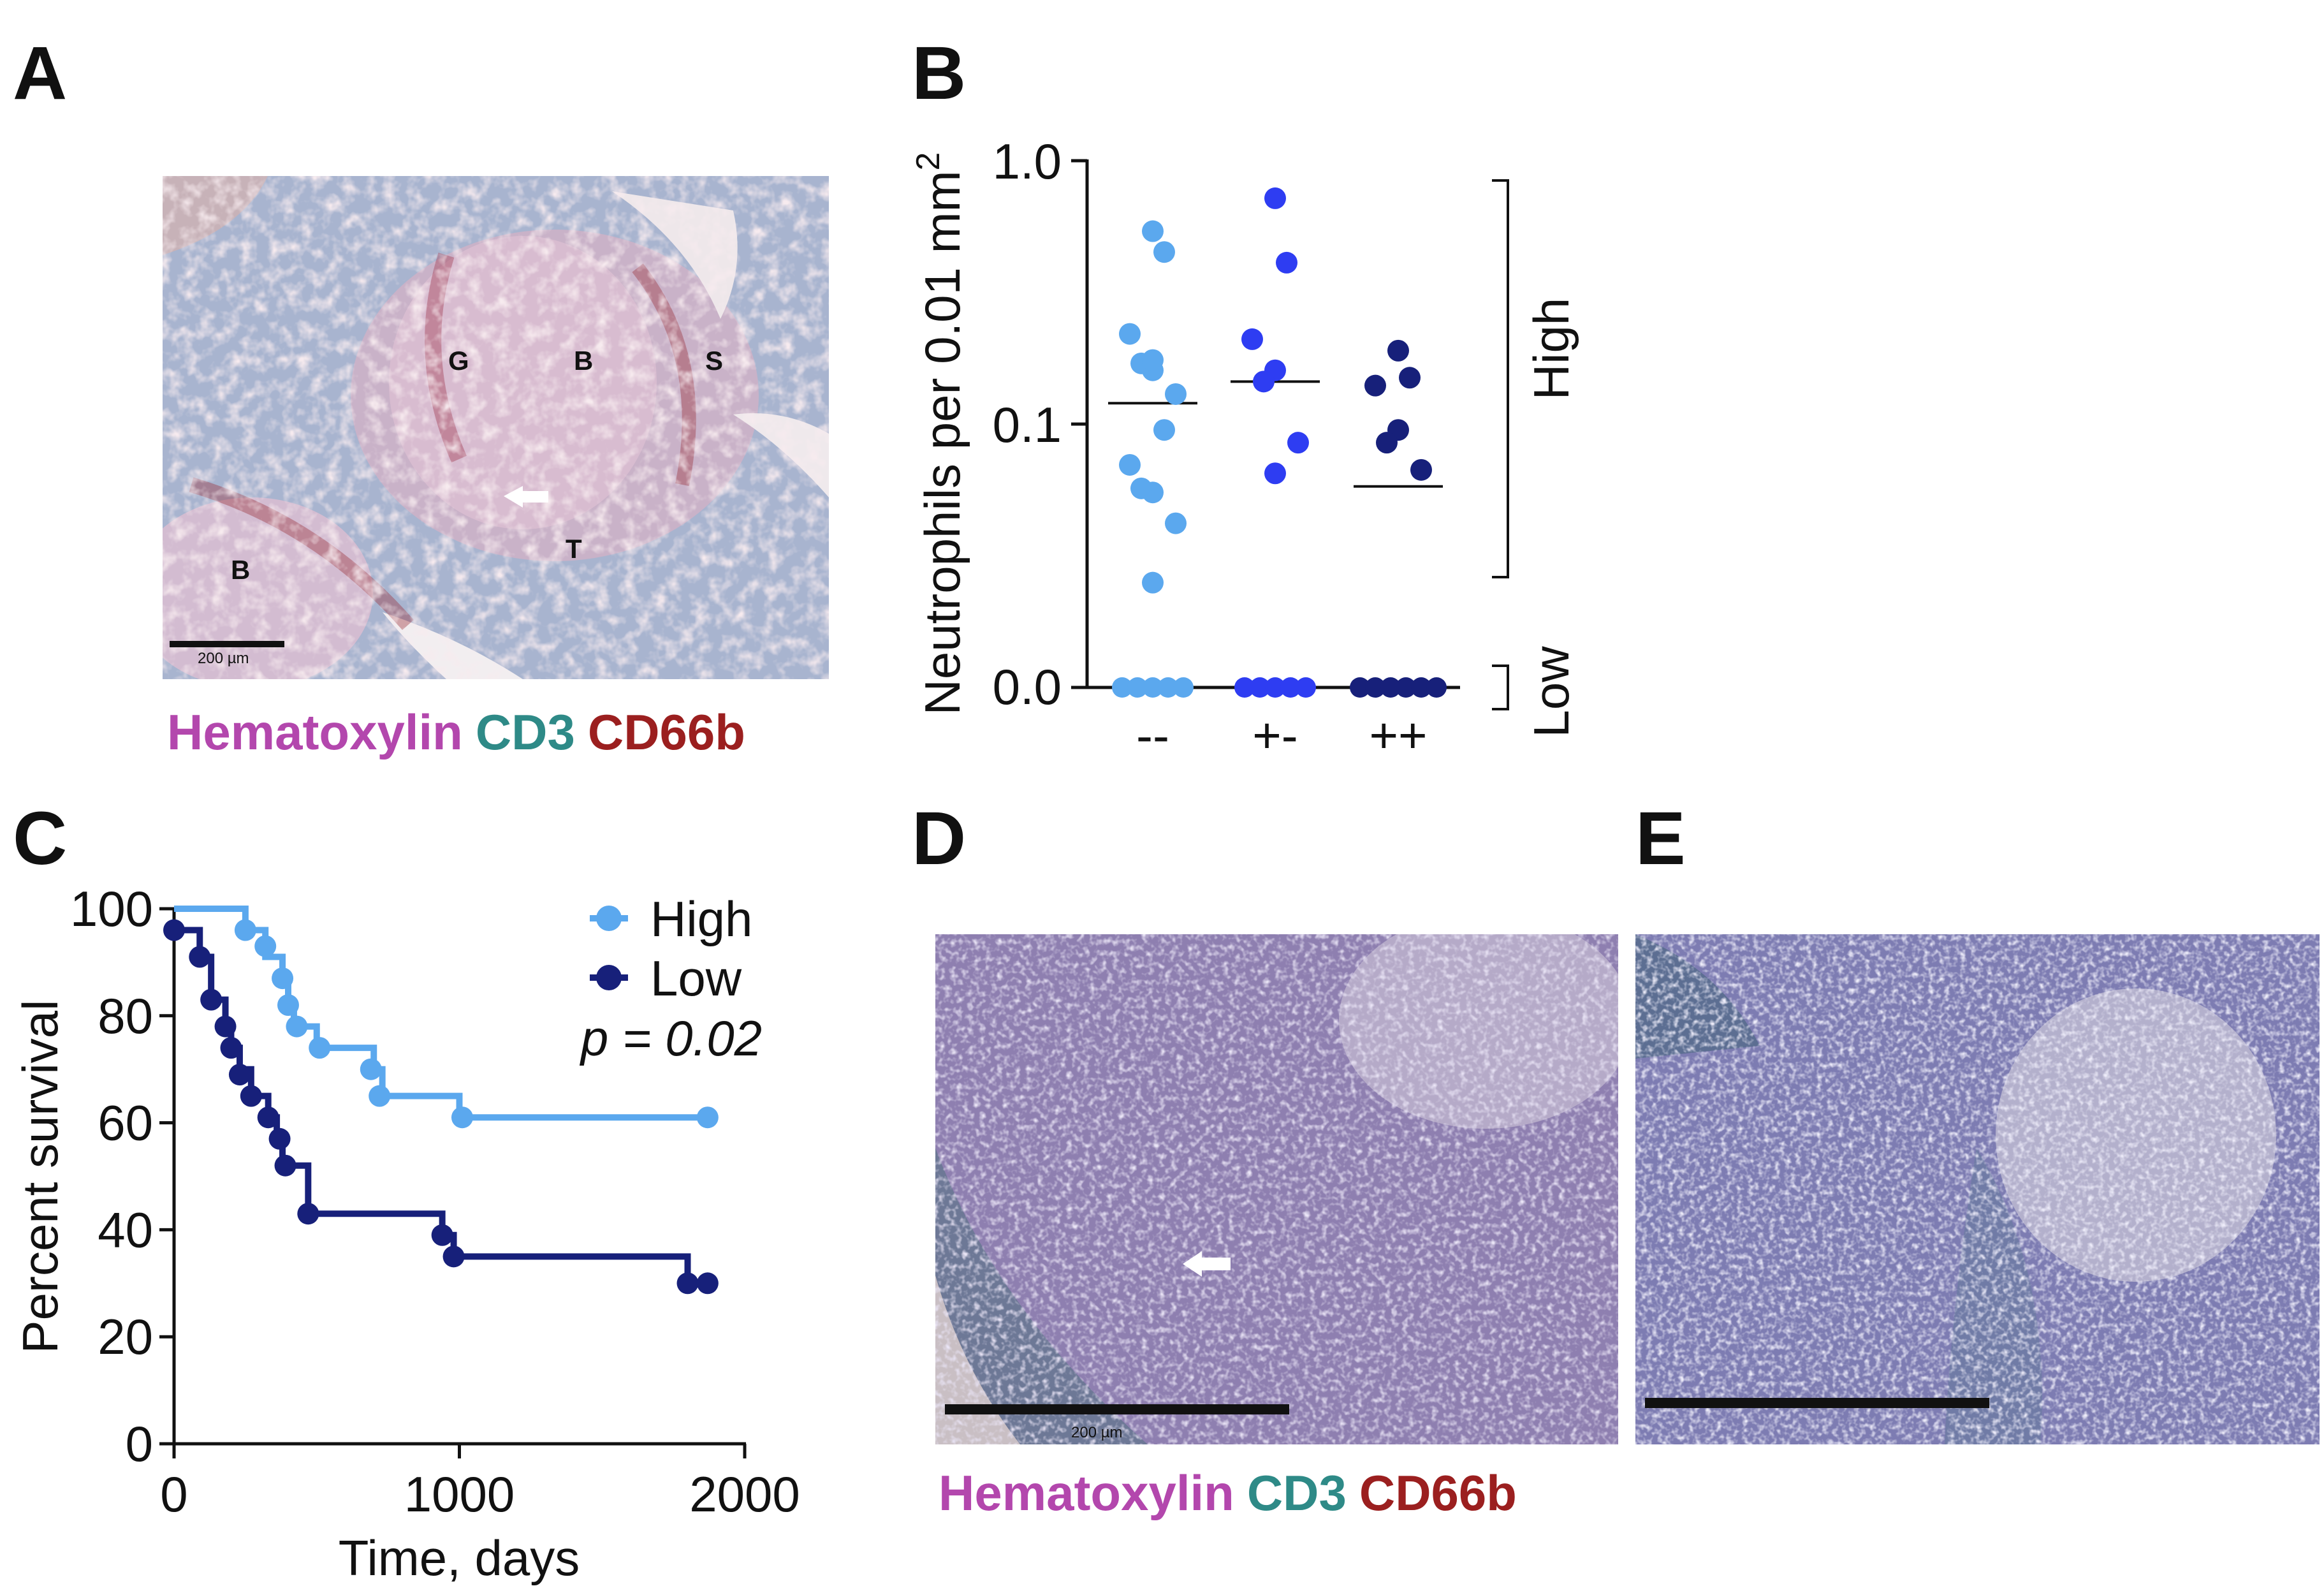  What do you see at coordinates (1097, 1433) in the screenshot?
I see `scale-bar-label: 200 µm` at bounding box center [1097, 1433].